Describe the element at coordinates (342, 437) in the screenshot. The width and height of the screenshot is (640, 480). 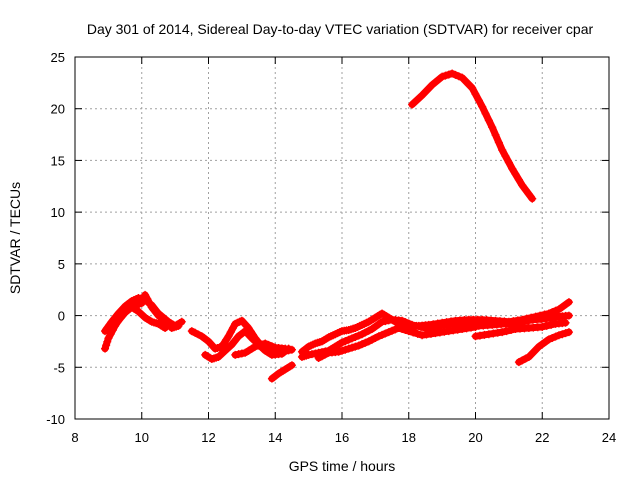
I see `x-tick-label: 16` at that location.